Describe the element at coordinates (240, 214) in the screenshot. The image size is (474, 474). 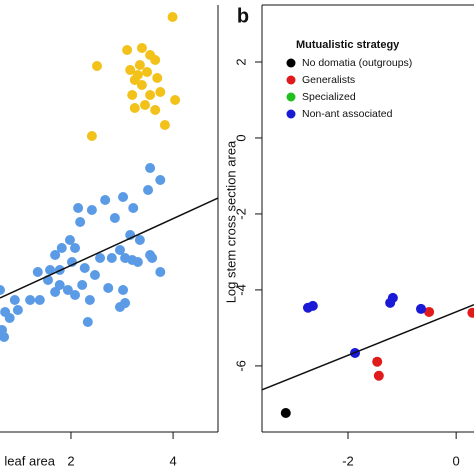
I see `y-tick-label: -2` at that location.